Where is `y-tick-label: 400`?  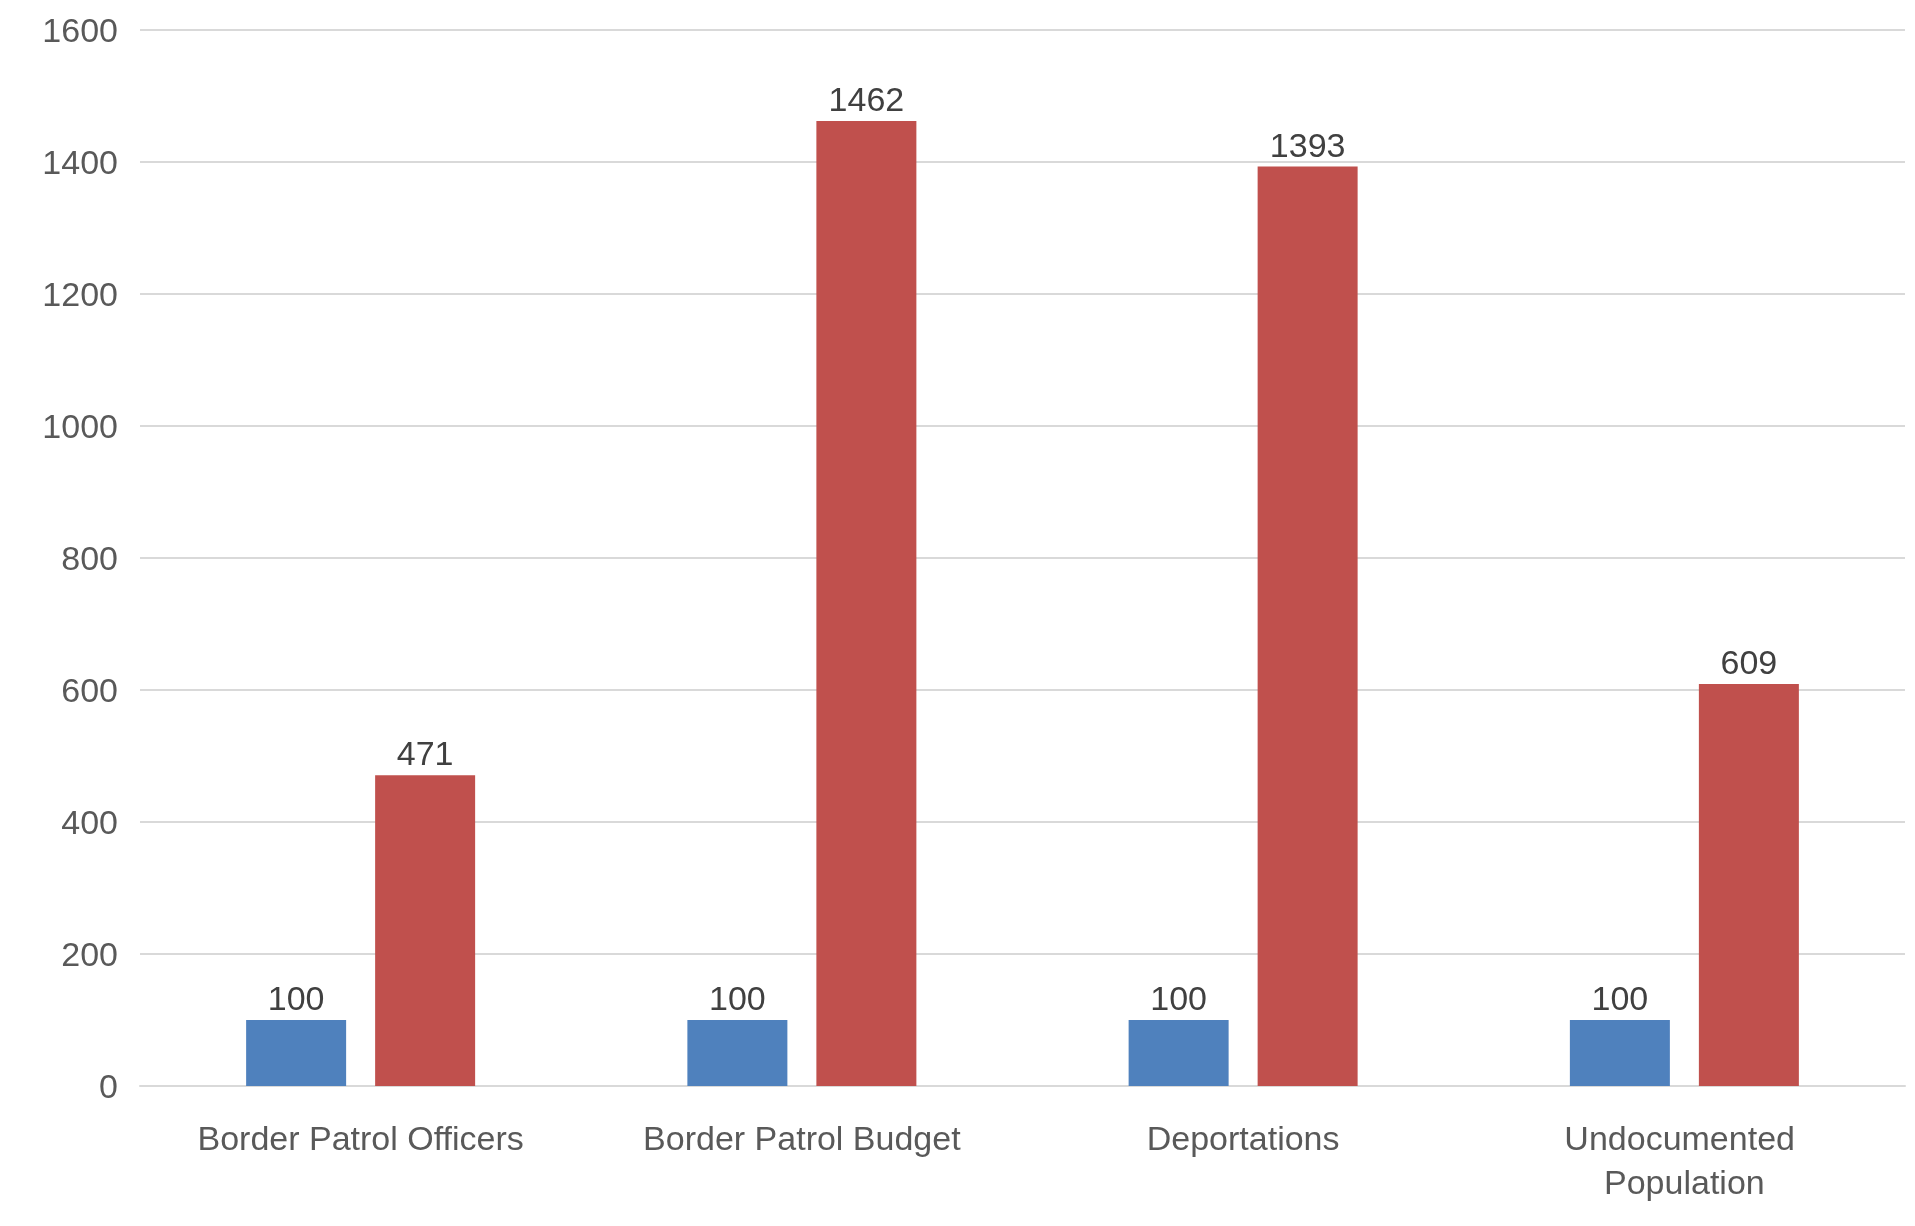
y-tick-label: 400 is located at coordinates (89, 822).